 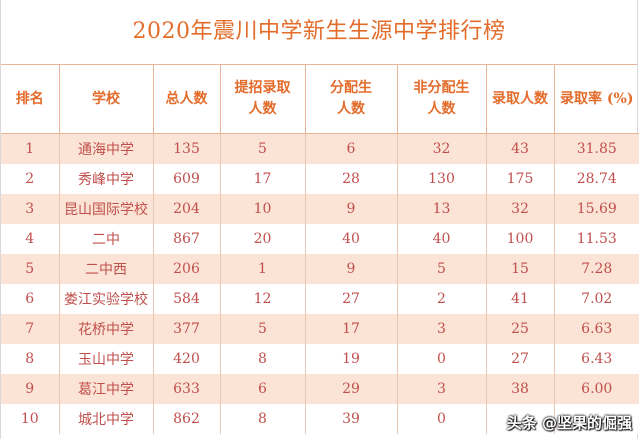 What do you see at coordinates (351, 109) in the screenshot?
I see `header-alloc-line2: 人数` at bounding box center [351, 109].